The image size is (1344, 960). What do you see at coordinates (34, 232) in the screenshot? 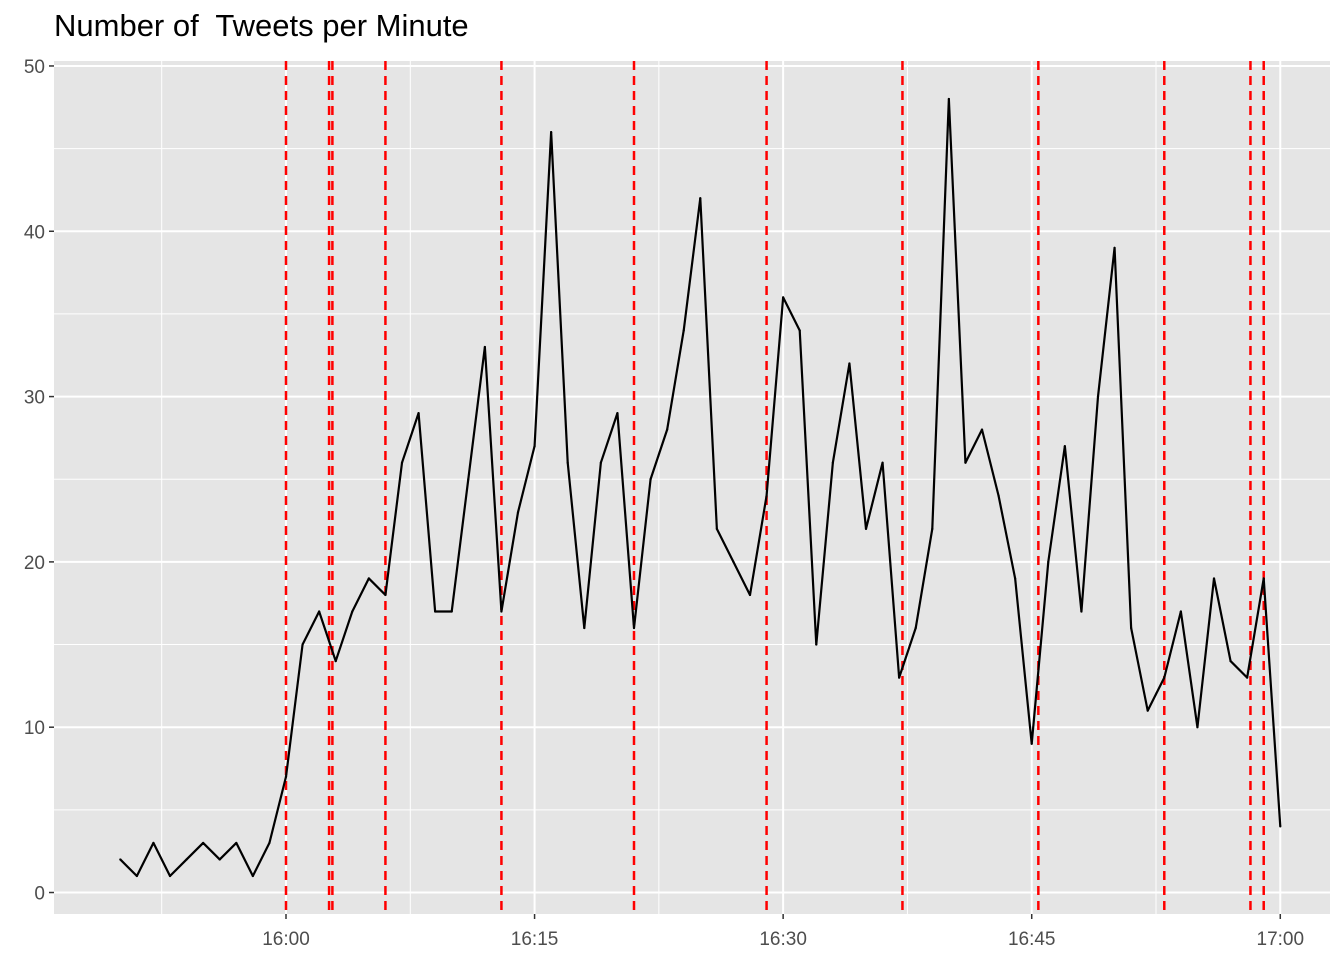
I see `y-tick-label: 40` at bounding box center [34, 232].